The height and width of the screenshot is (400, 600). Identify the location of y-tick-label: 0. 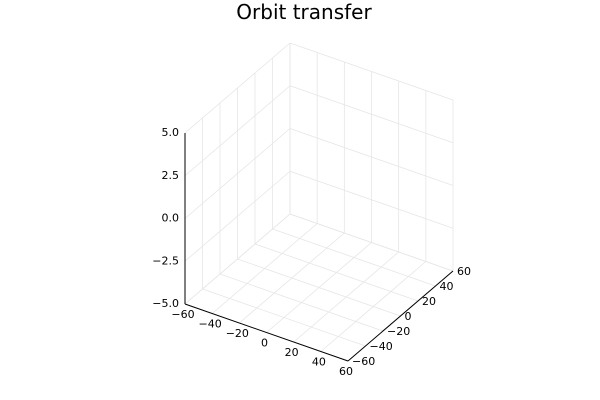
(408, 316).